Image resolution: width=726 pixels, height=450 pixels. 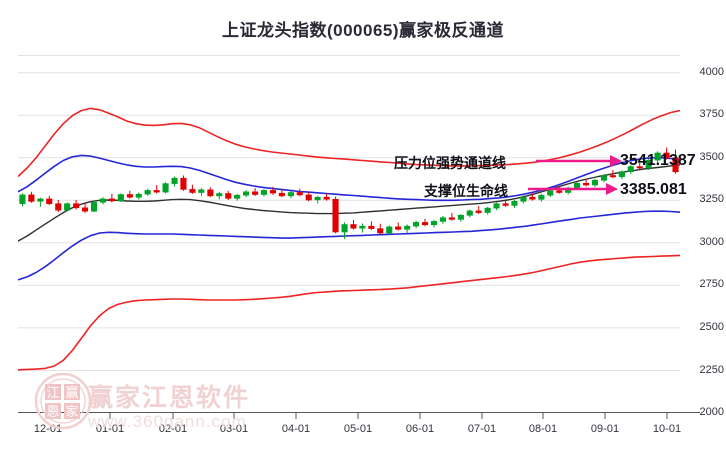 I want to click on x-axis-tick-label: 02-01, so click(x=173, y=429).